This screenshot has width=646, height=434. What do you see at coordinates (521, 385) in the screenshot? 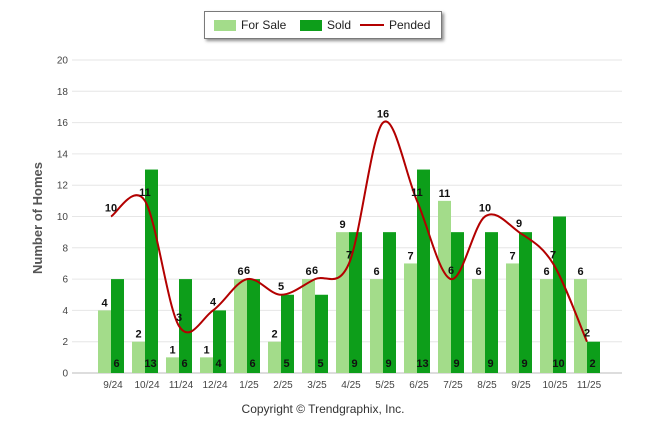
I see `x-tick-label: 9/25` at bounding box center [521, 385].